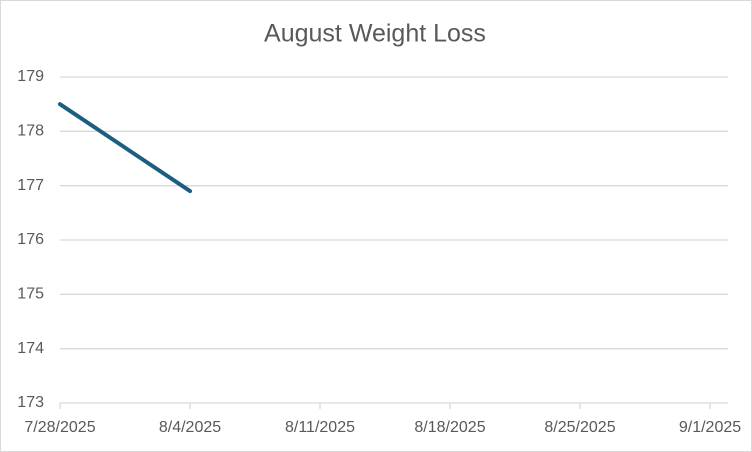  Describe the element at coordinates (449, 427) in the screenshot. I see `x-tick-label: 8/18/2025` at that location.